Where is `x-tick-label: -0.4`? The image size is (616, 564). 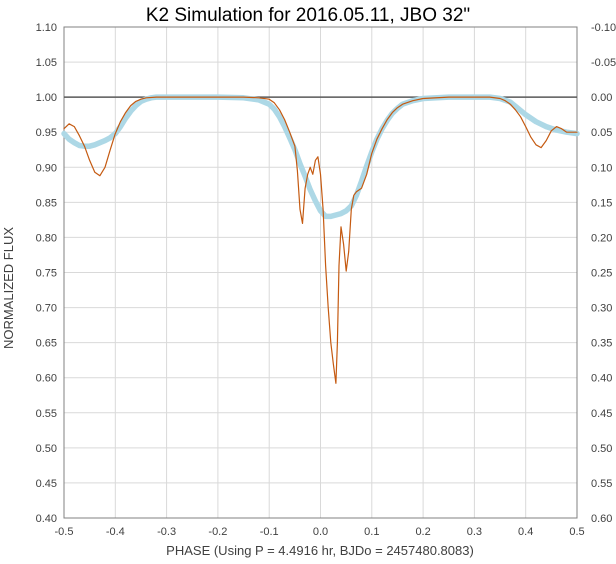
x-tick-label: -0.4 is located at coordinates (115, 532).